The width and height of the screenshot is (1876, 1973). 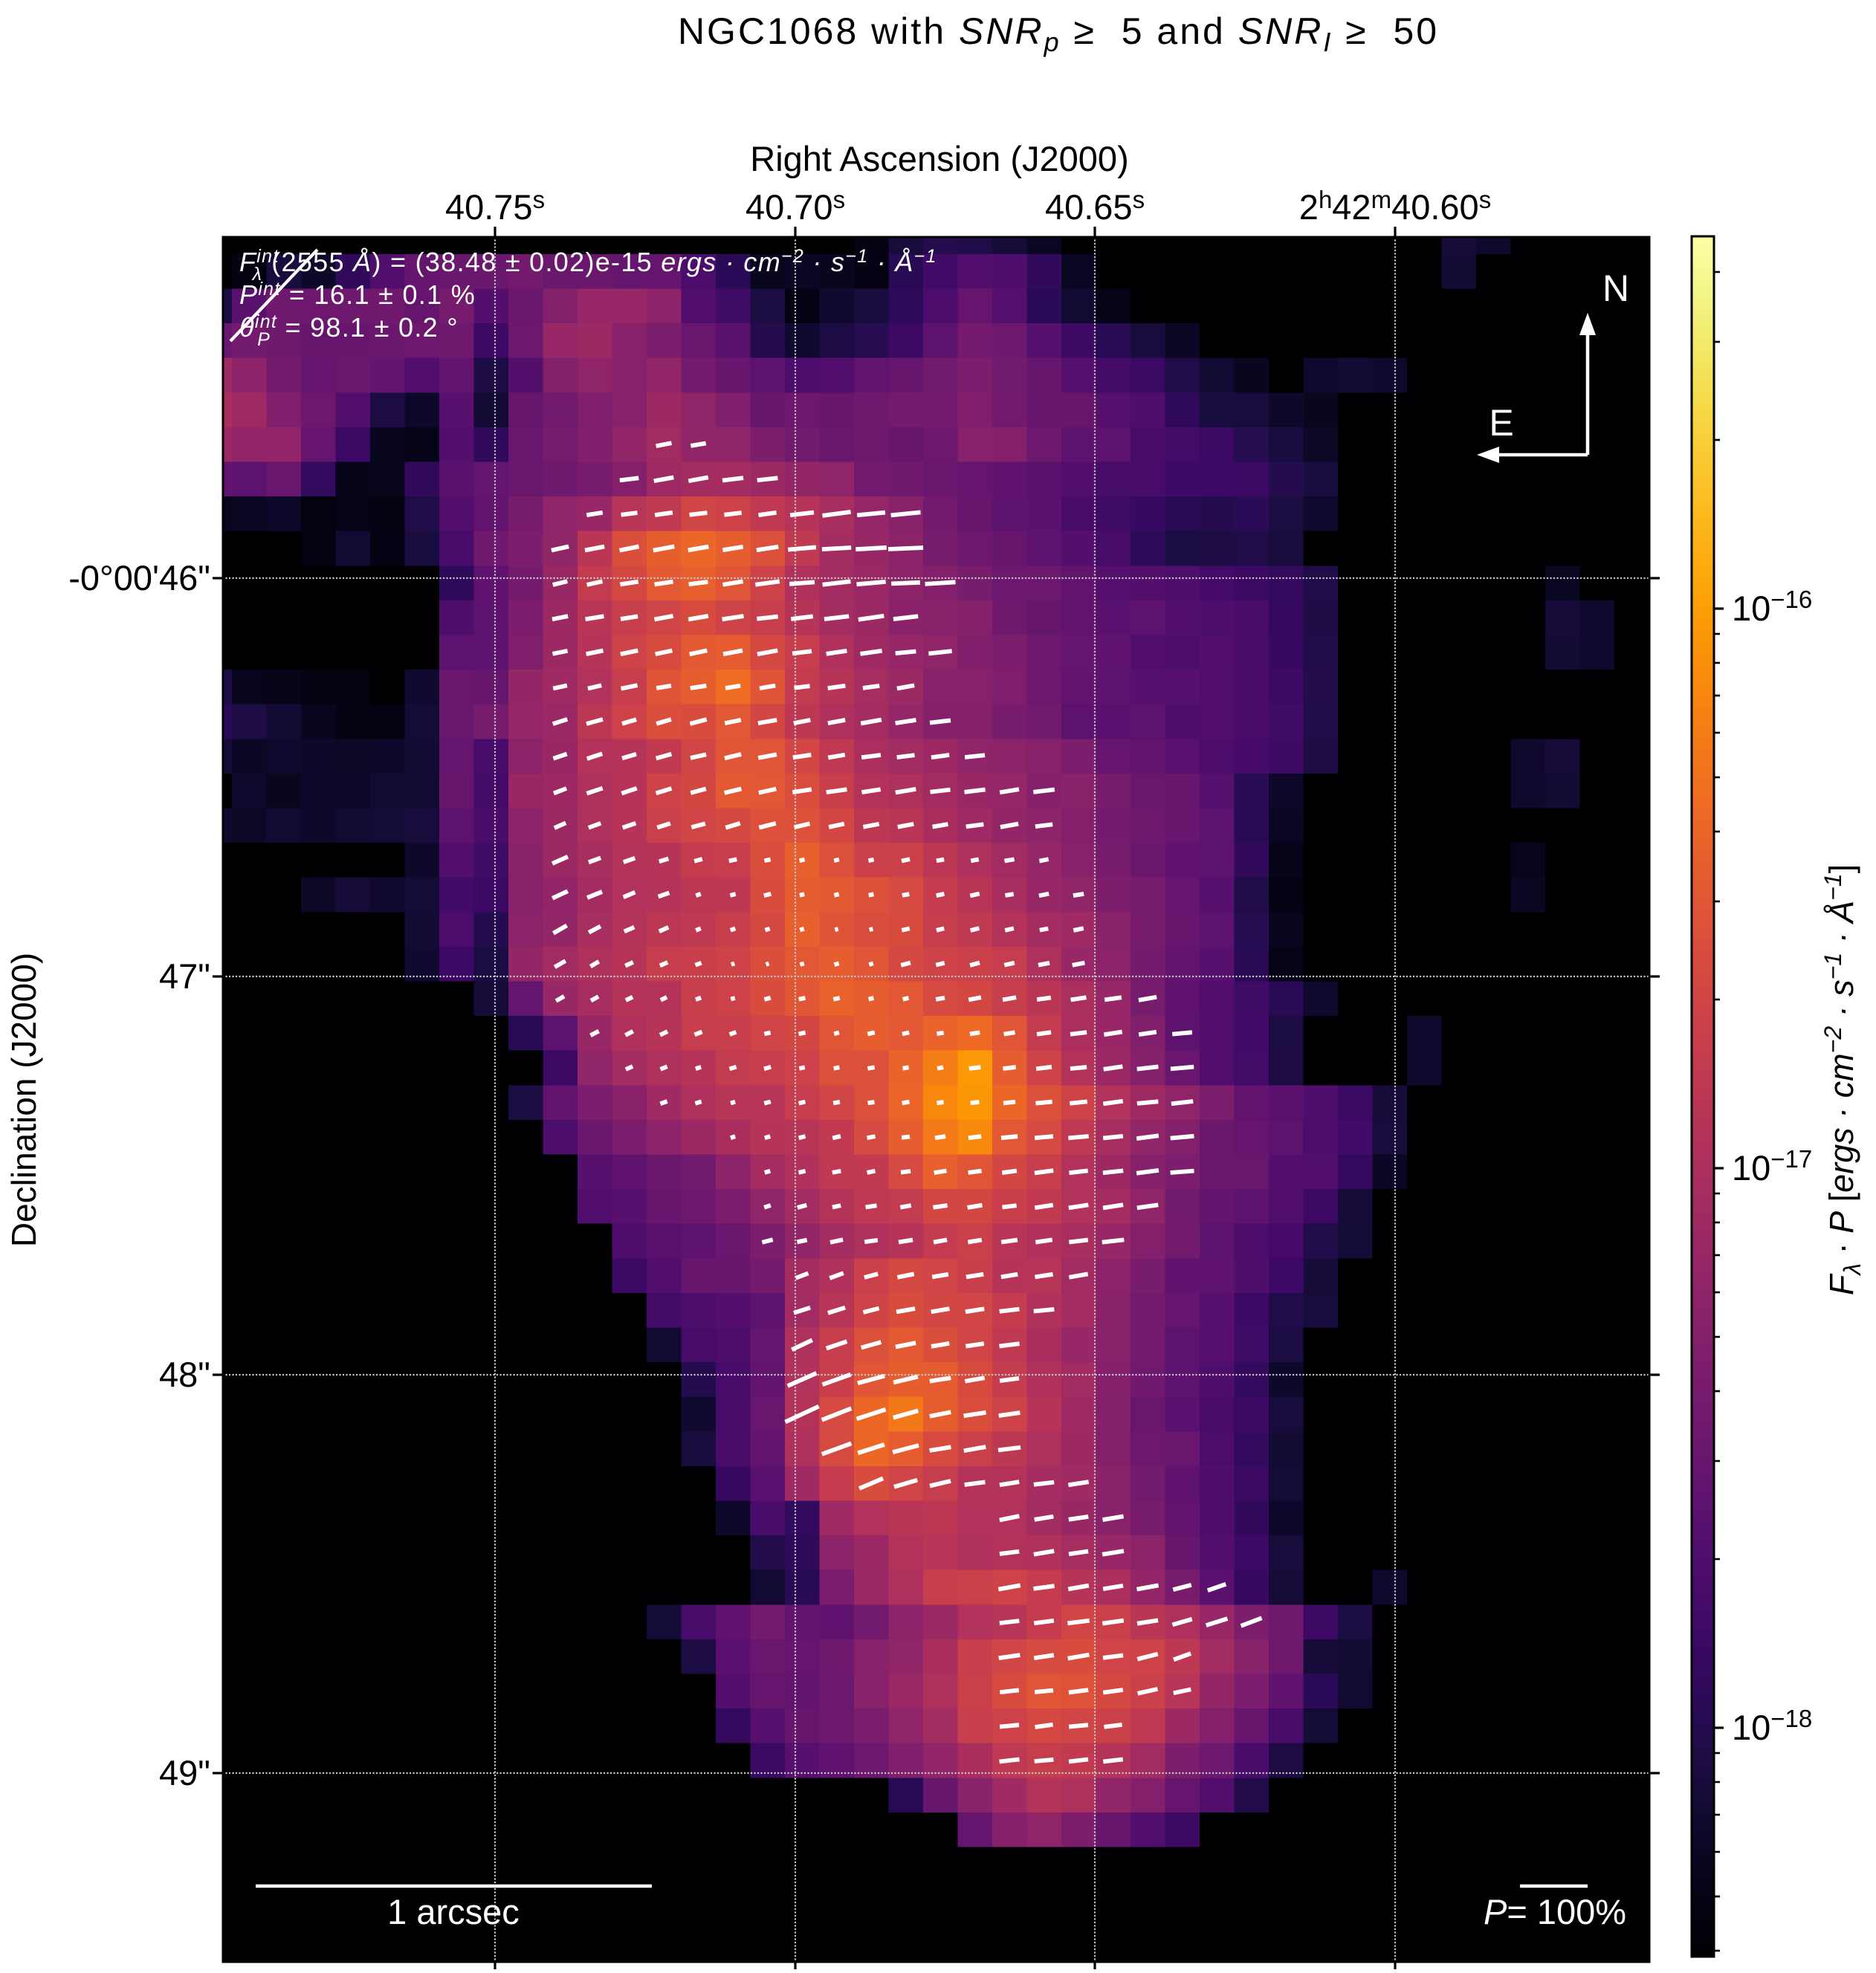 I want to click on svg-text: Right Ascension (J2000), so click(x=939, y=159).